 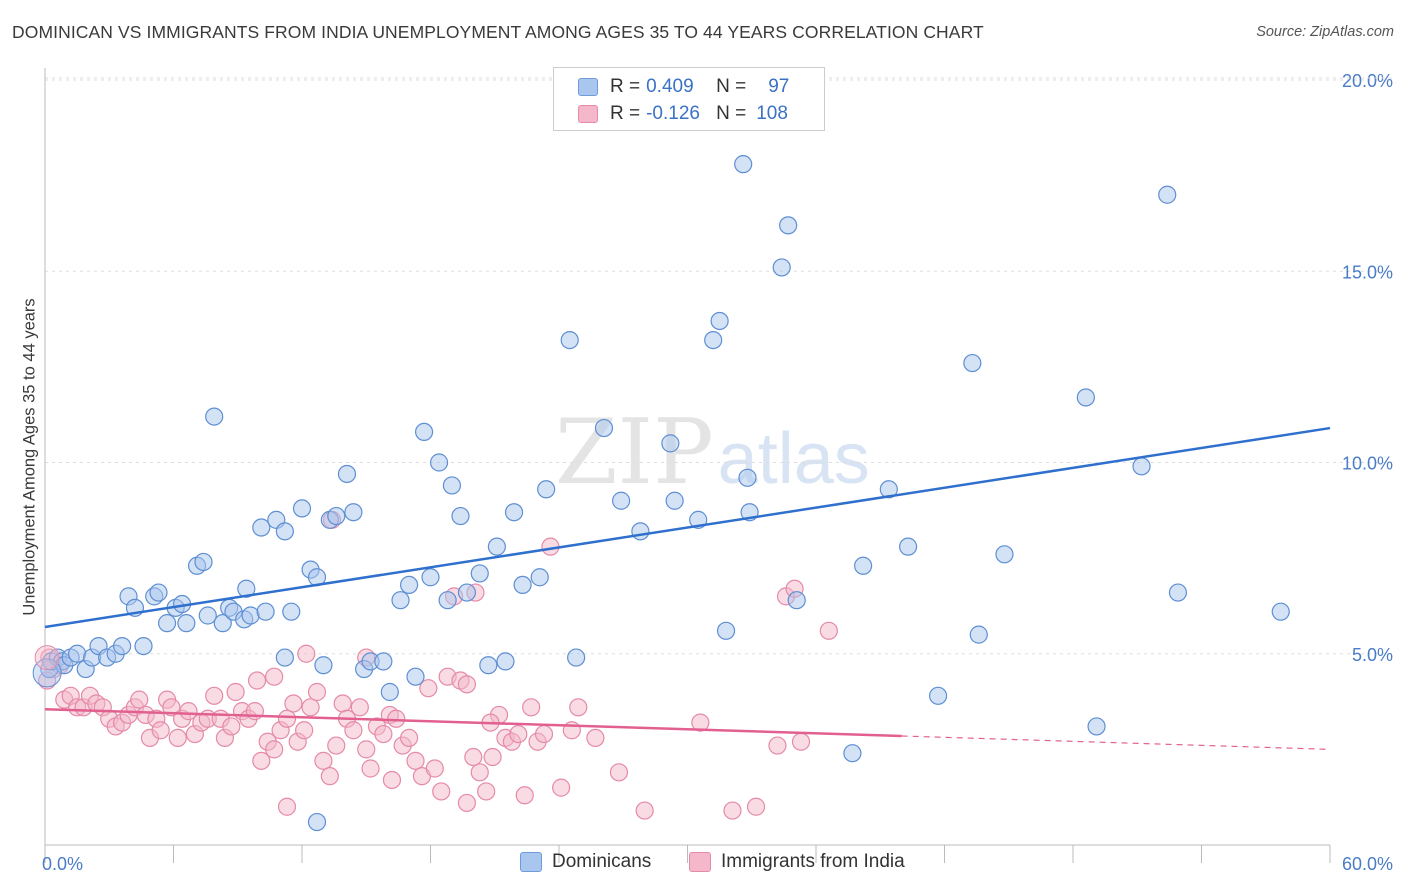 What do you see at coordinates (531, 862) in the screenshot?
I see `legend-swatch-blue` at bounding box center [531, 862].